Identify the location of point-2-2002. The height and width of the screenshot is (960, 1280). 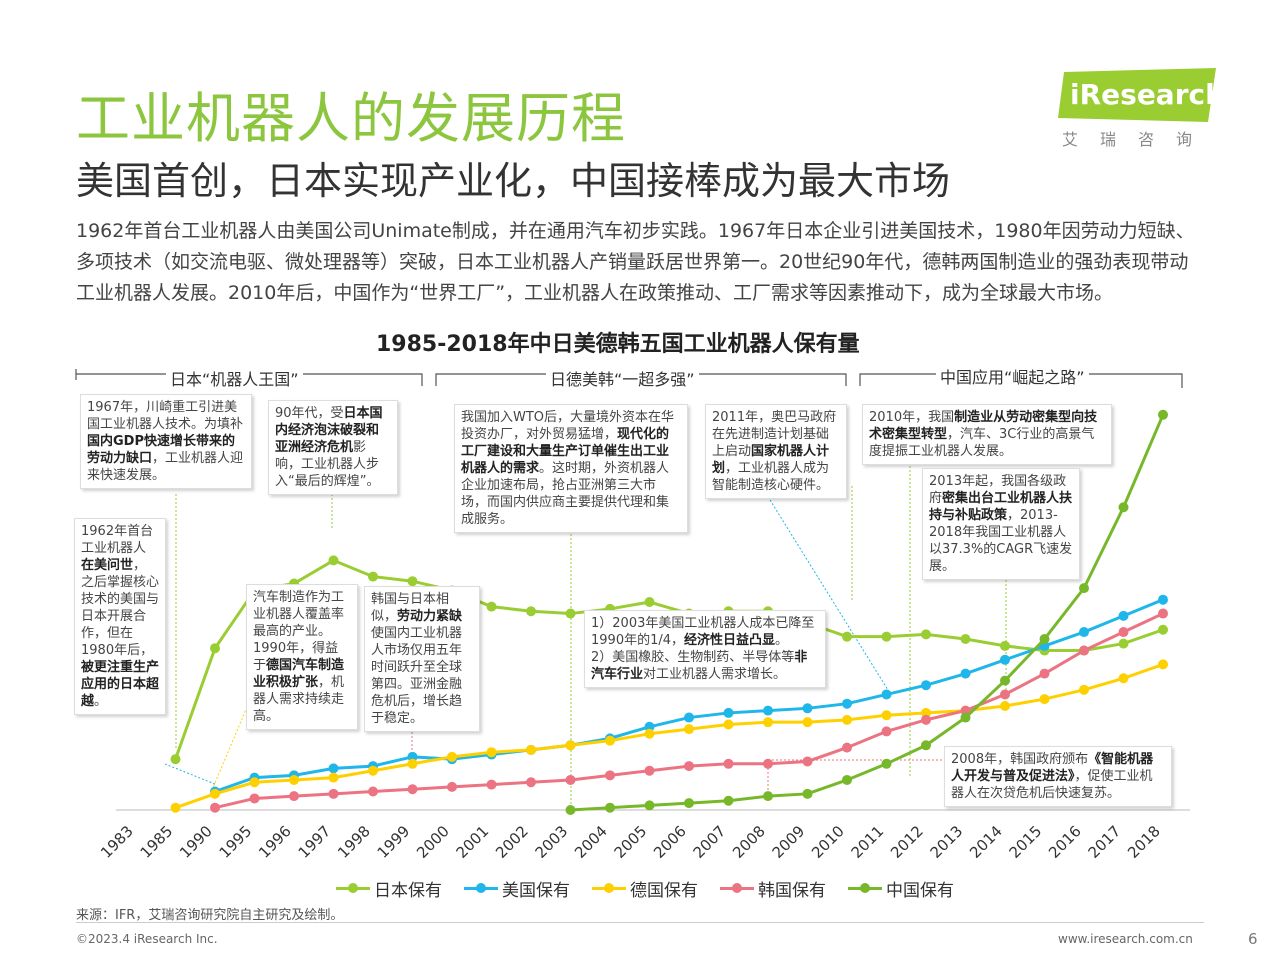
(531, 749).